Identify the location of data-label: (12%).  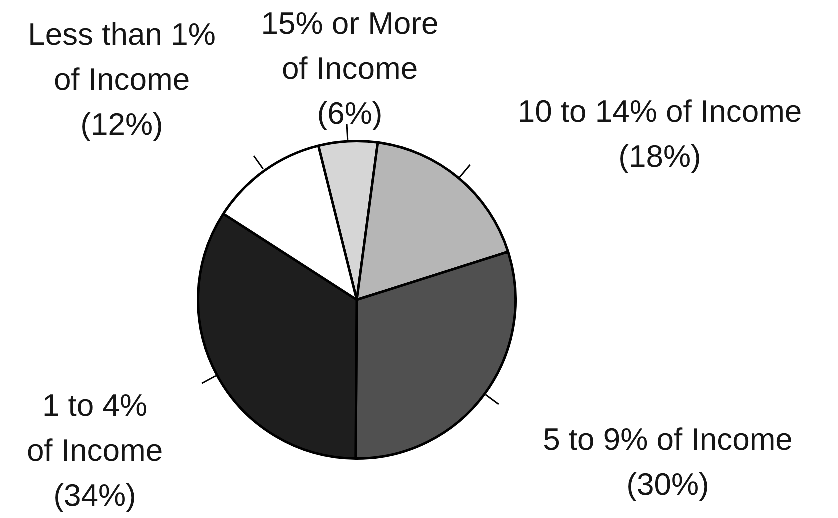
(122, 124).